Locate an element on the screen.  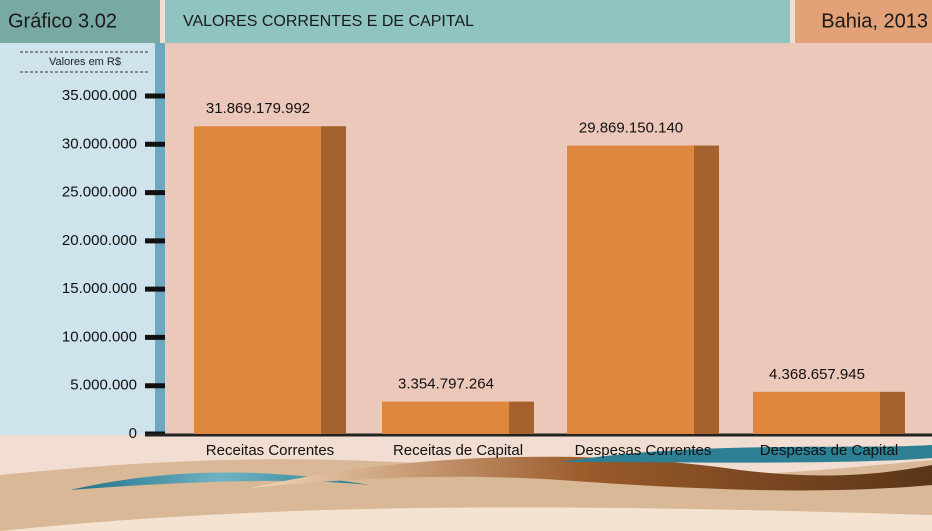
y-tick-label: 5.000.000 is located at coordinates (103, 385).